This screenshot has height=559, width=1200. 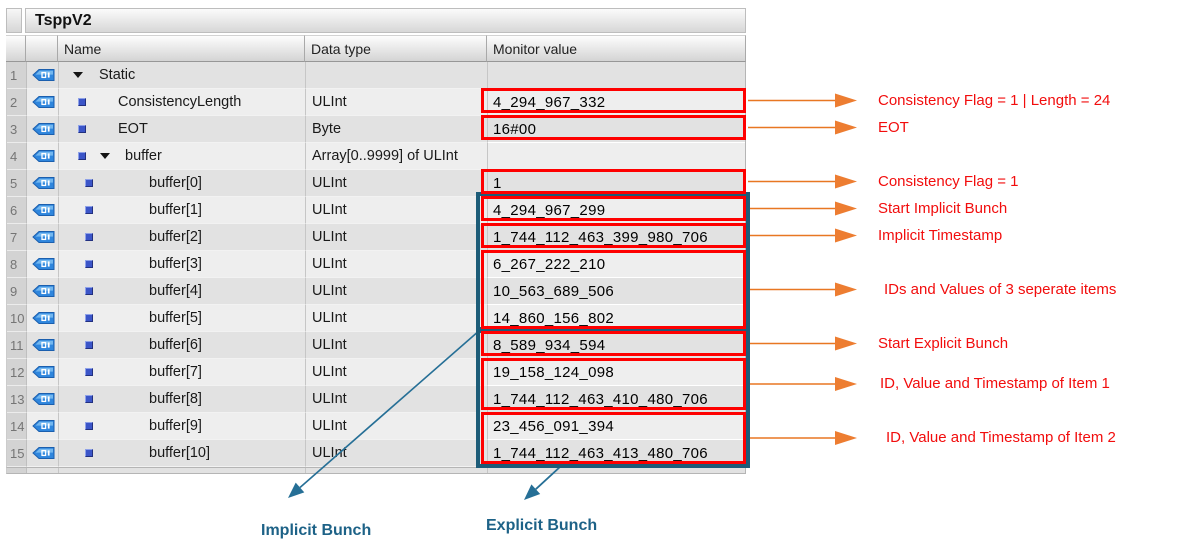 What do you see at coordinates (616, 426) in the screenshot?
I see `row-value-cell: 23_456_091_394` at bounding box center [616, 426].